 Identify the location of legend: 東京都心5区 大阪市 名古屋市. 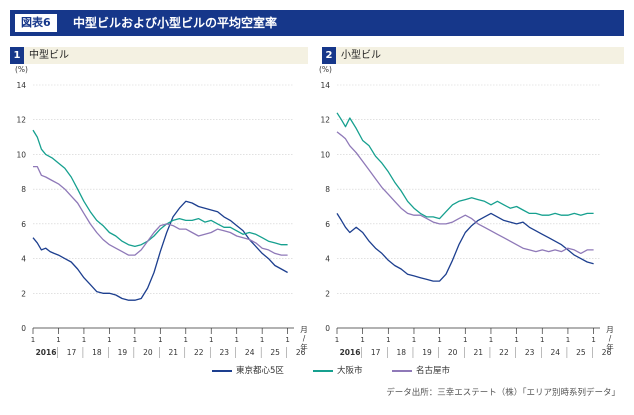
(317, 371).